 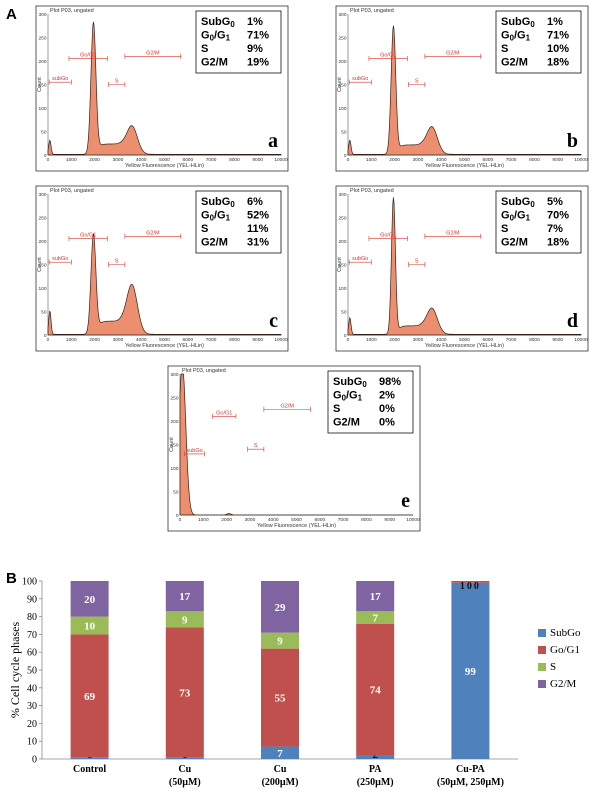 I want to click on stat-value: 31%, so click(x=258, y=243).